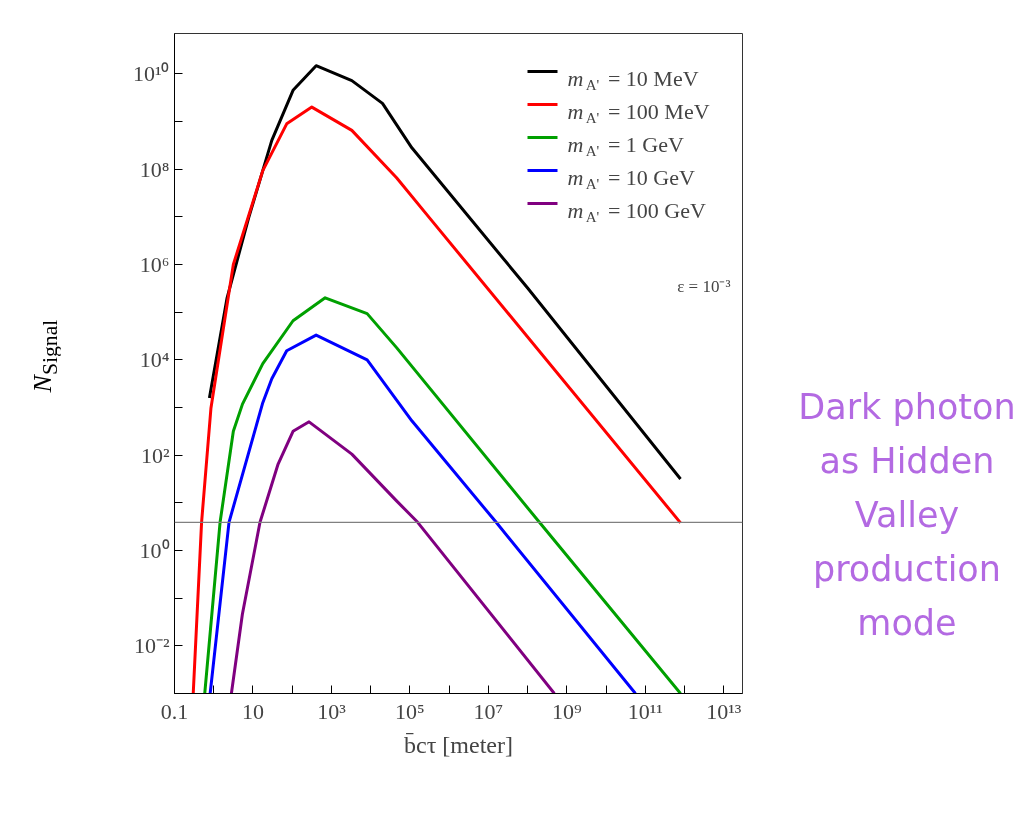 Image resolution: width=1035 pixels, height=817 pixels. What do you see at coordinates (154, 169) in the screenshot?
I see `y-tick-label: 10⁸` at bounding box center [154, 169].